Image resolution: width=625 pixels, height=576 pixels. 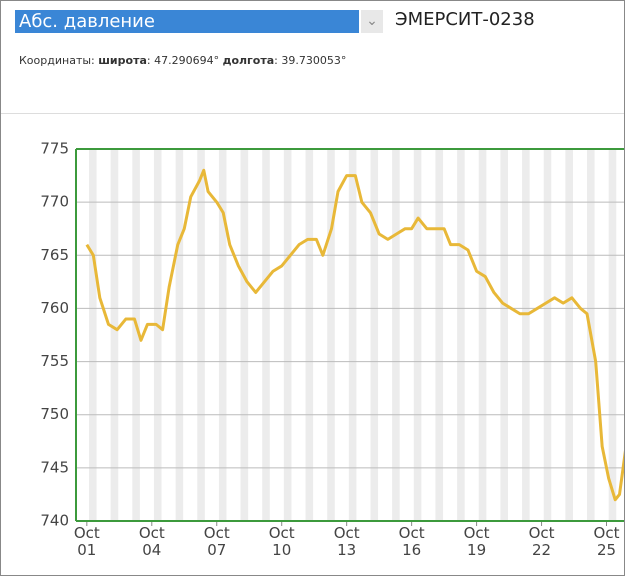 I want to click on lat-value: : 47.290694°, so click(x=183, y=60).